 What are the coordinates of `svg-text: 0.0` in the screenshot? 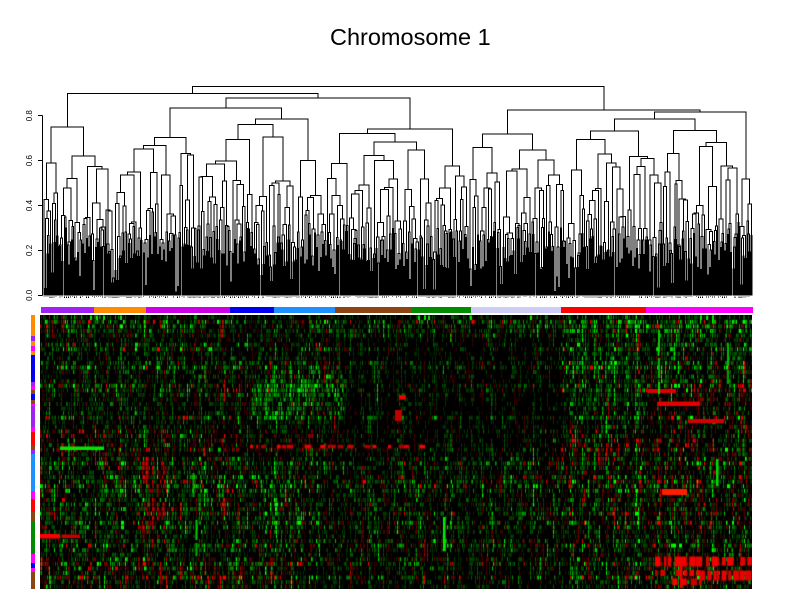 It's located at (29, 295).